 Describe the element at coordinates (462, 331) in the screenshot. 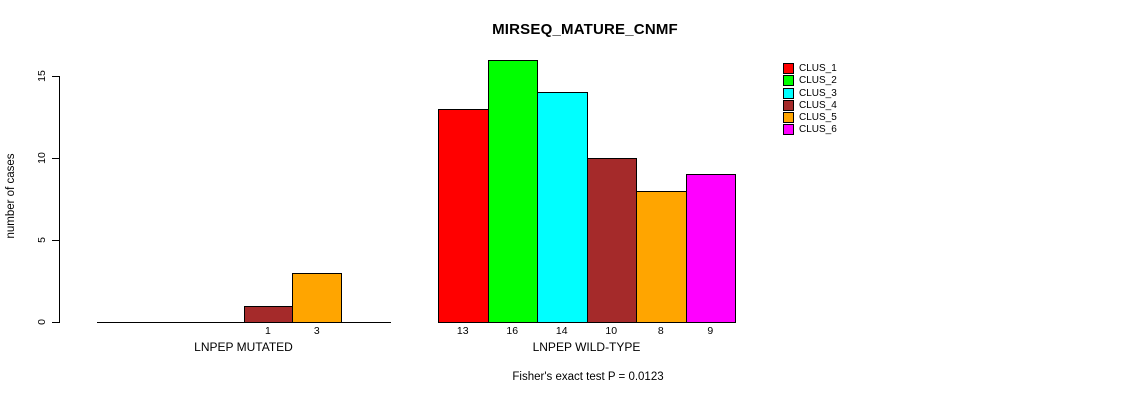

I see `bar-value-label: 13` at that location.